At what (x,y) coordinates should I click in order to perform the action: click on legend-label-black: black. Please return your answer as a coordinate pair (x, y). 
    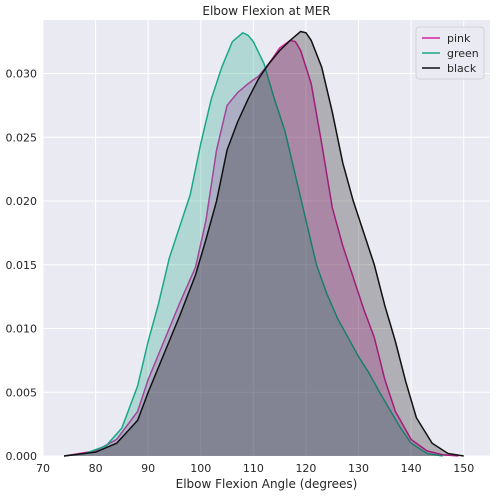
    Looking at the image, I should click on (462, 68).